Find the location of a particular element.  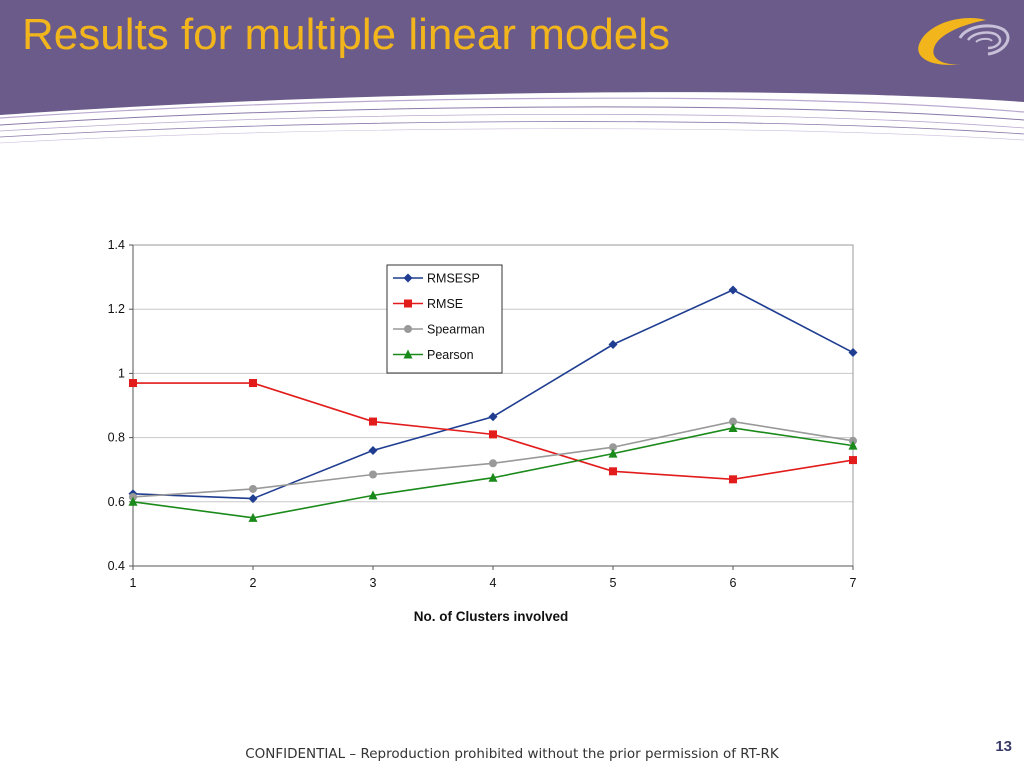

x-tick-label: 4 is located at coordinates (493, 583).